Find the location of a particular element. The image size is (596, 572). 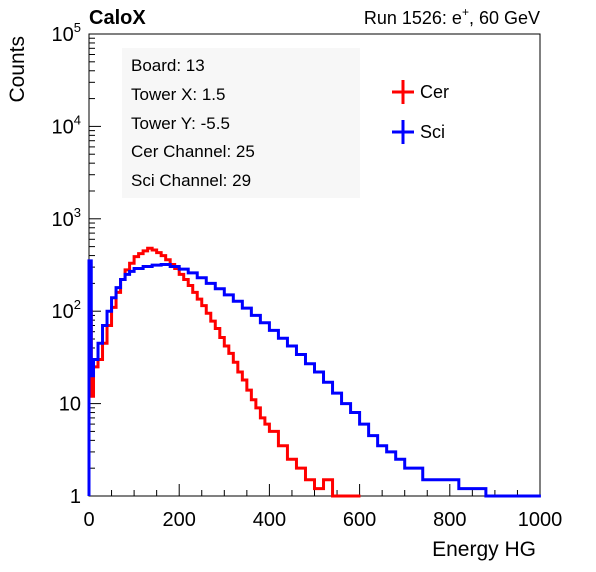

header-left-label: CaloX is located at coordinates (117, 18).